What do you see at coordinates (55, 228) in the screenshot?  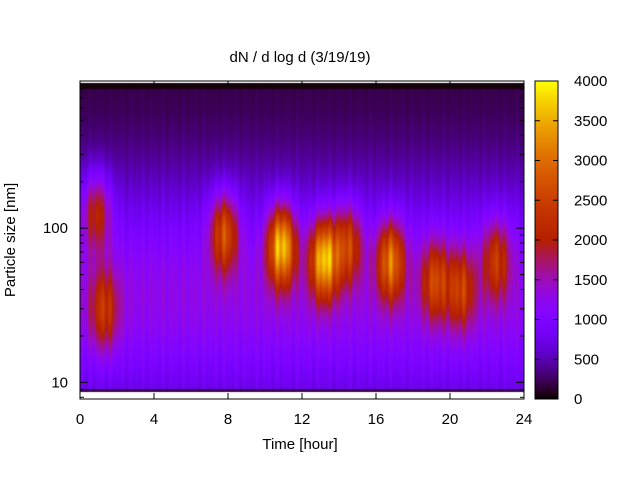 I see `y-tick-label: 100` at bounding box center [55, 228].